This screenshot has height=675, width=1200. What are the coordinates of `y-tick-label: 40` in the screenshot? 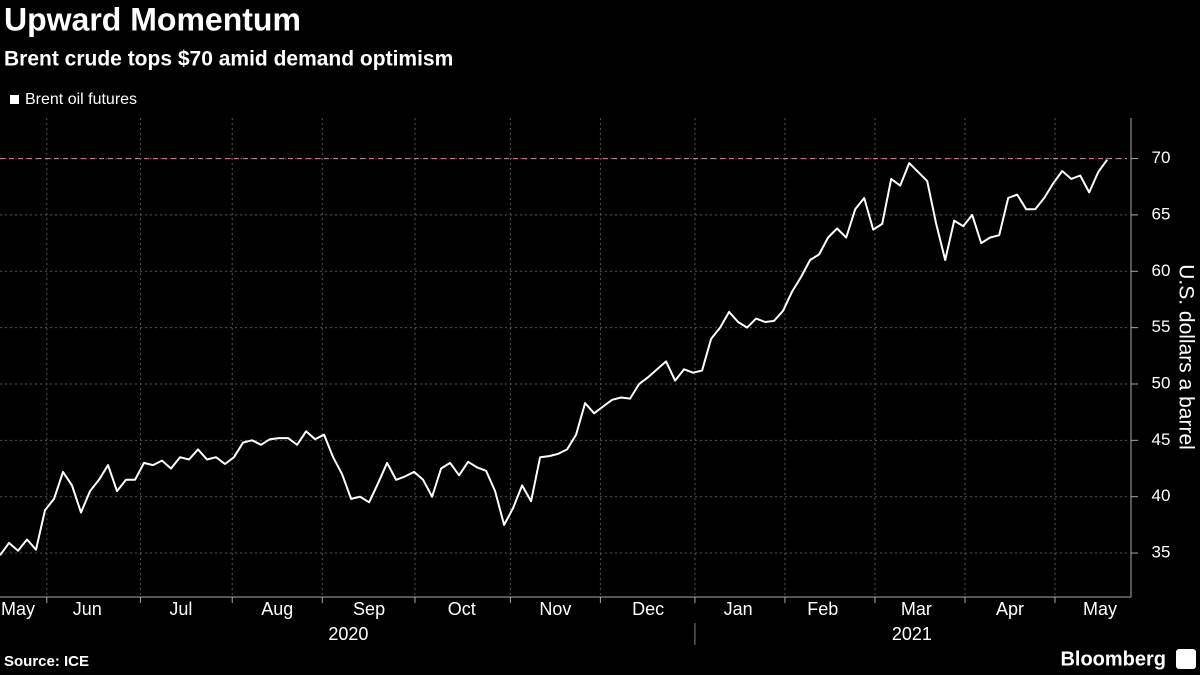 It's located at (1161, 495).